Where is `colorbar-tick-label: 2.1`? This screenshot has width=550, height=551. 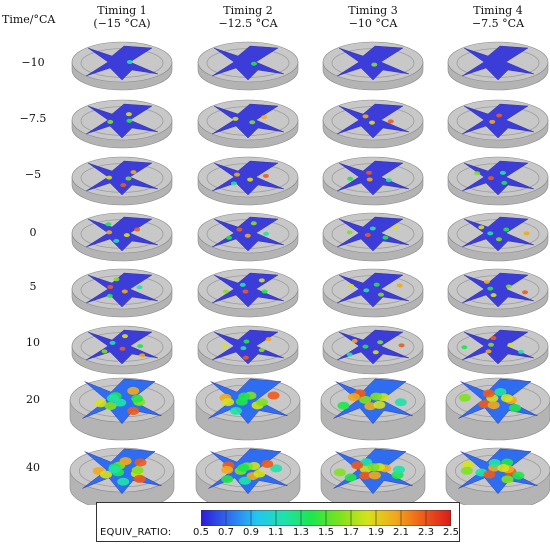
colorbar-tick-label: 2.1 is located at coordinates (401, 532).